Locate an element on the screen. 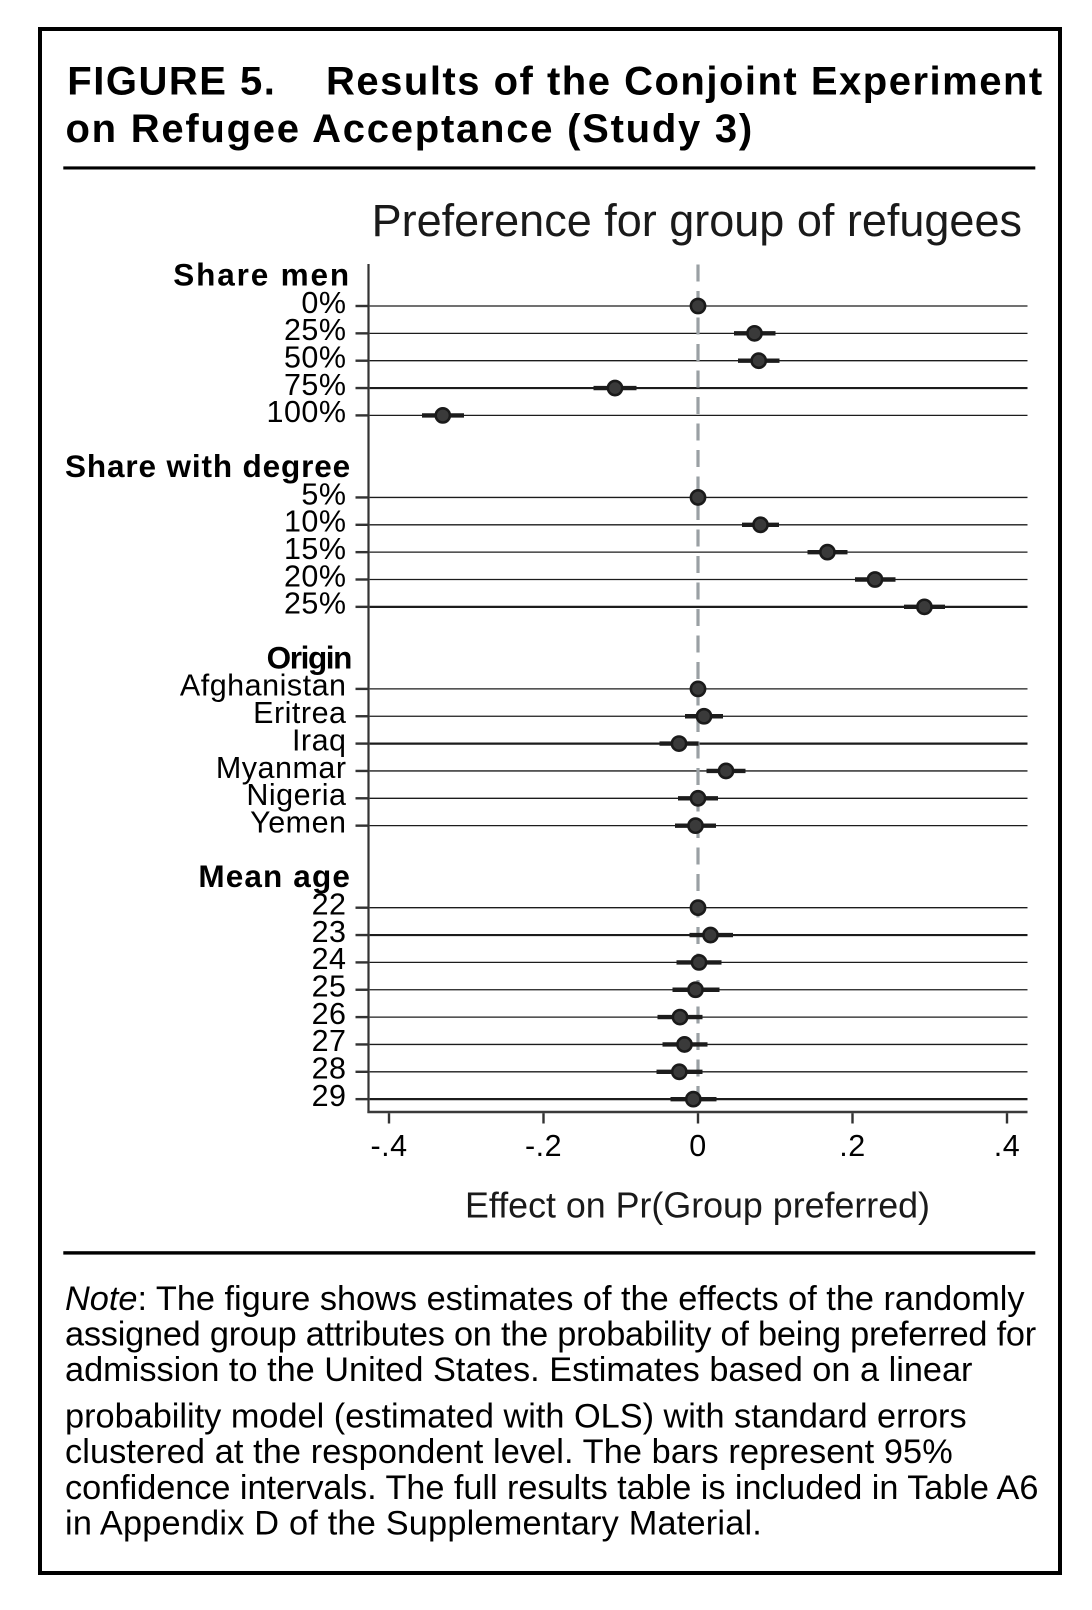 The image size is (1092, 1610). svg-text: 23 is located at coordinates (329, 932).